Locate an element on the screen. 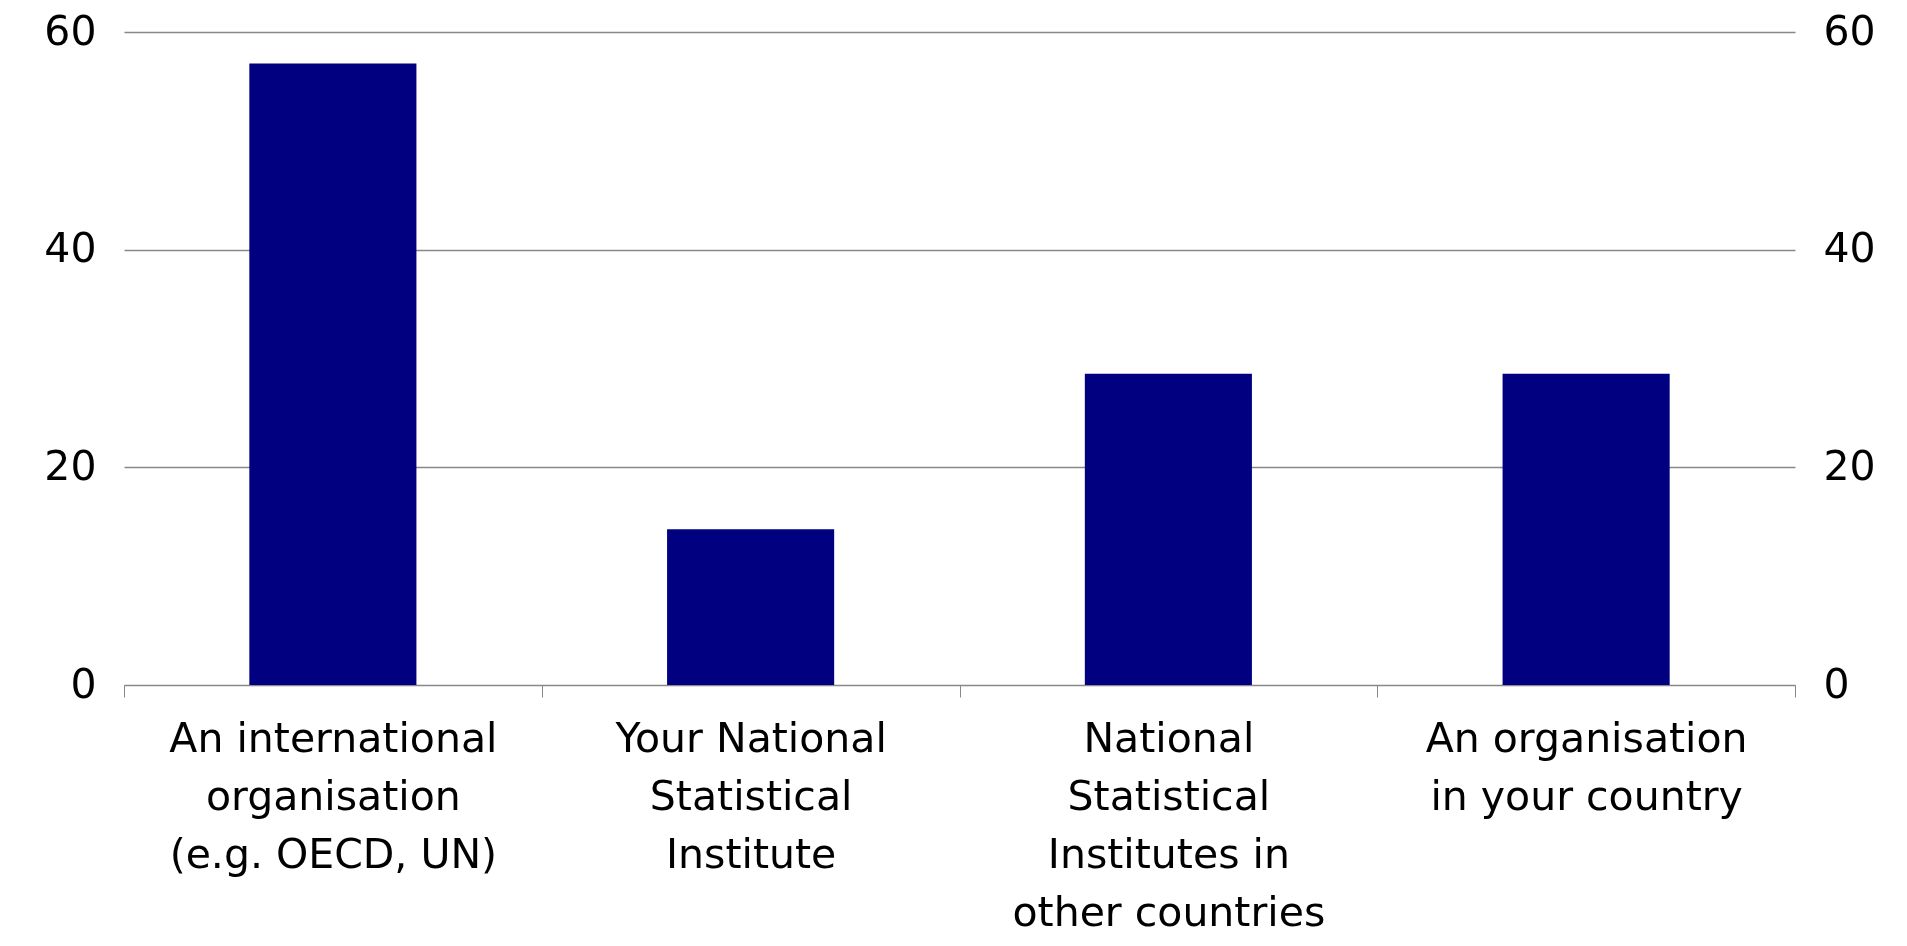  y2-tick-label: 40 is located at coordinates (1849, 248).